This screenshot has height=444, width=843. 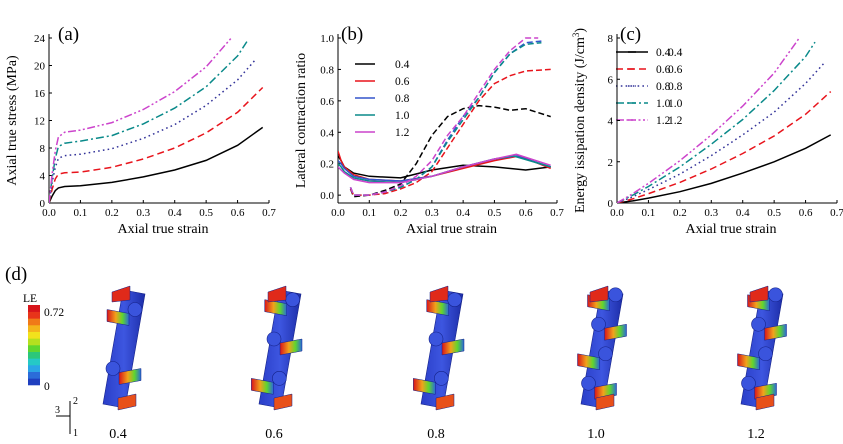 What do you see at coordinates (439, 363) in the screenshot?
I see `model-3: 0.8` at bounding box center [439, 363].